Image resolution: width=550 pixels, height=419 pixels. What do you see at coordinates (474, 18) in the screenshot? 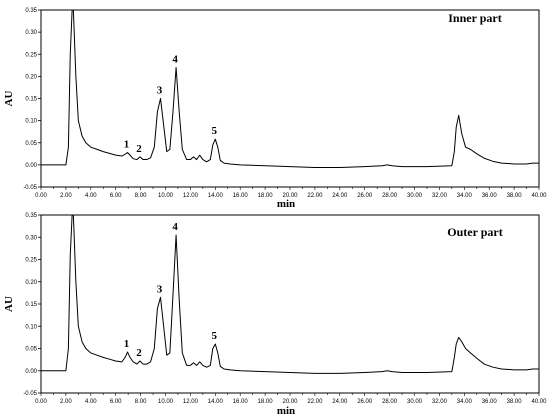
I see `panel-title: Inner part` at bounding box center [474, 18].